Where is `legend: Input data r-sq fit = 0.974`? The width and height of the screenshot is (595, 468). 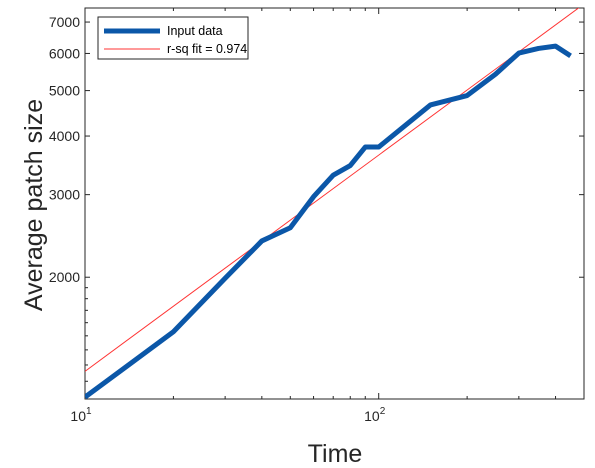
legend: Input data r-sq fit = 0.974 is located at coordinates (173, 38).